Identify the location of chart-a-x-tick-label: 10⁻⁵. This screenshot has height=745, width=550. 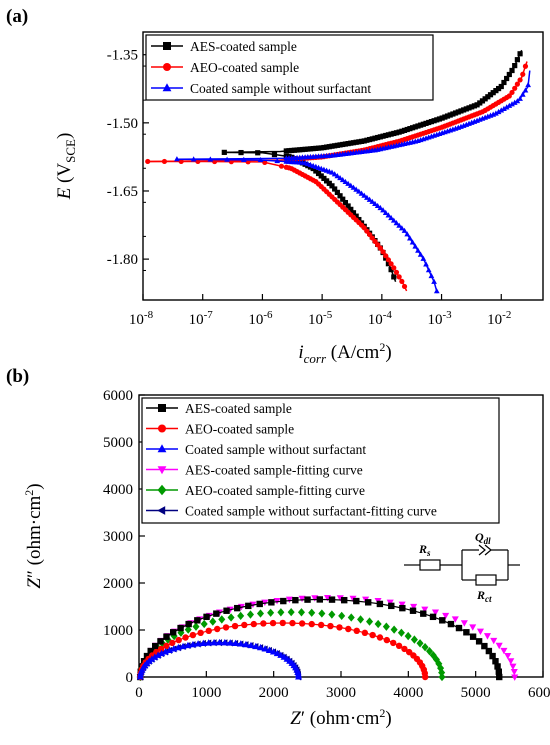
(320, 318).